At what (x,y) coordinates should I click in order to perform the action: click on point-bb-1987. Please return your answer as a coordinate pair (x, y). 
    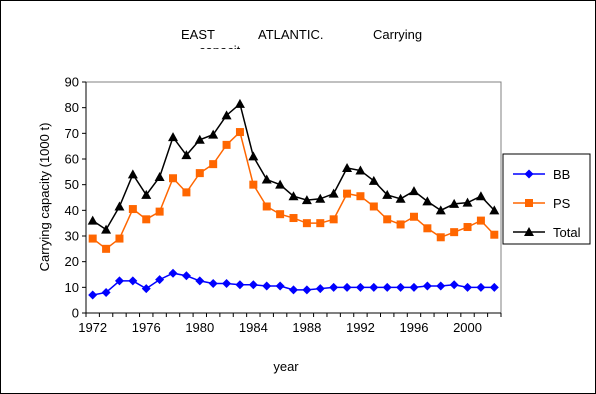
    Looking at the image, I should click on (293, 290).